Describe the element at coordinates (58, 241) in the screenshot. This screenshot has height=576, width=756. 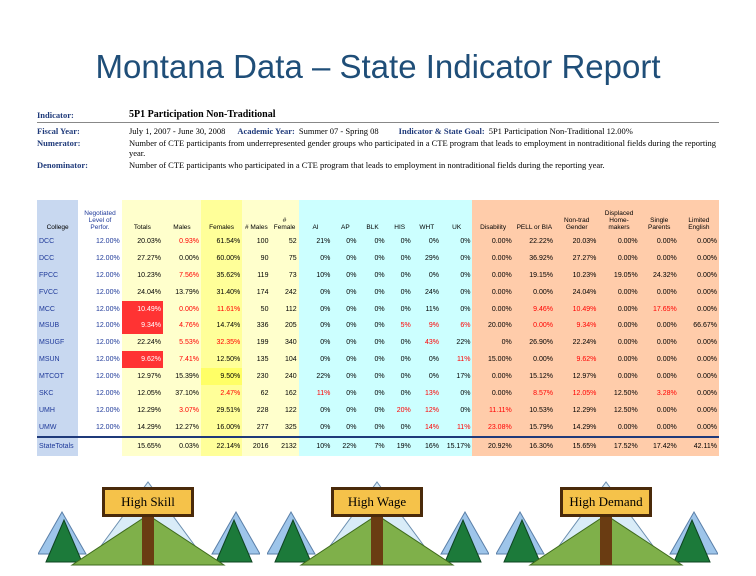
I see `table-cell: DCC` at that location.